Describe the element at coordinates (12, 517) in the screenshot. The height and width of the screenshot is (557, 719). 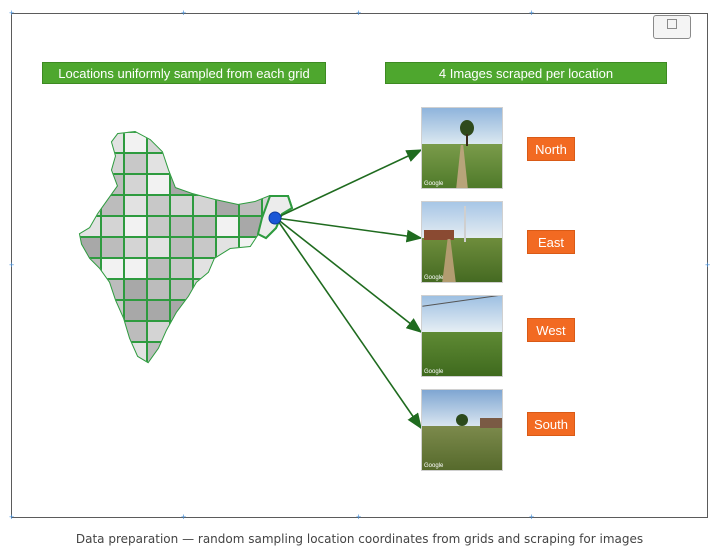
I see `resize-handle-bottom-left: +` at that location.